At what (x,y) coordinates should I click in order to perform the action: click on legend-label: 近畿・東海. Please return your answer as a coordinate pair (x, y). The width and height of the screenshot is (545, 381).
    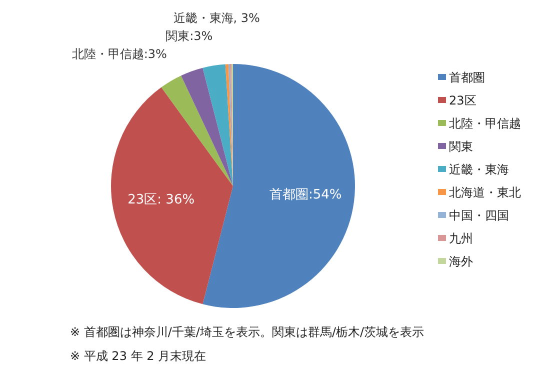
    Looking at the image, I should click on (479, 169).